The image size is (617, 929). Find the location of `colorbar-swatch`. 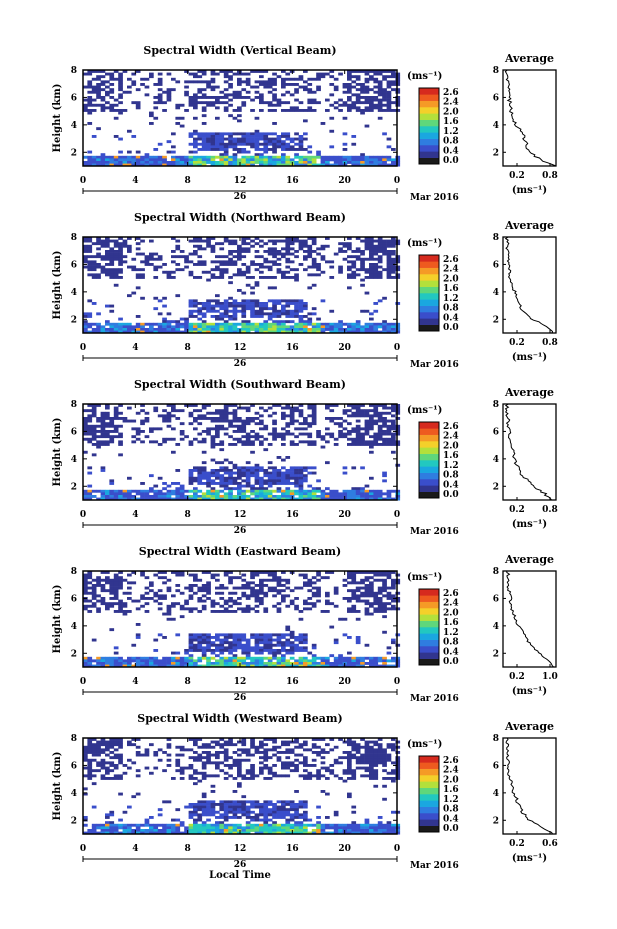

colorbar-swatch is located at coordinates (429, 309).